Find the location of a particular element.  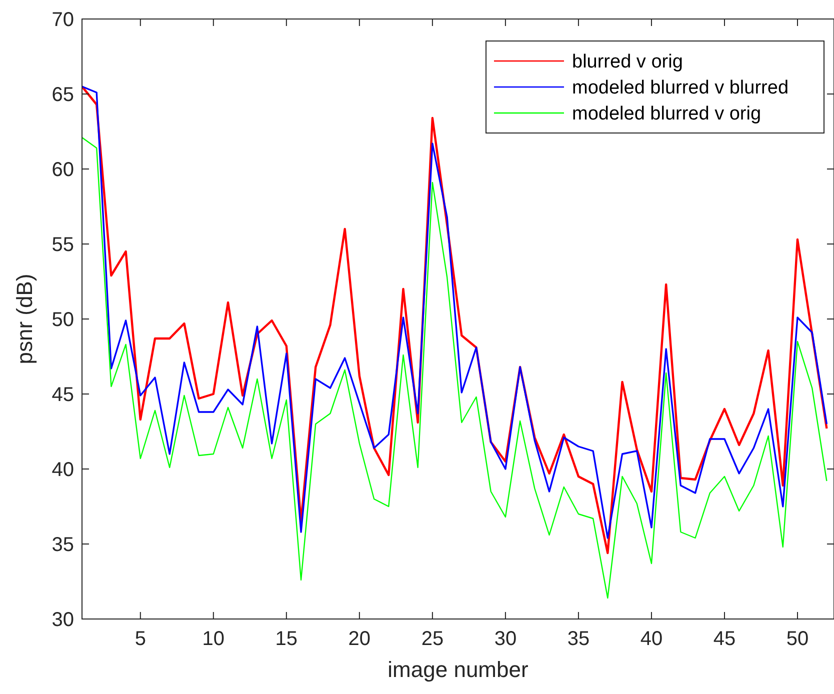

x-tick-label: 15 is located at coordinates (286, 639).